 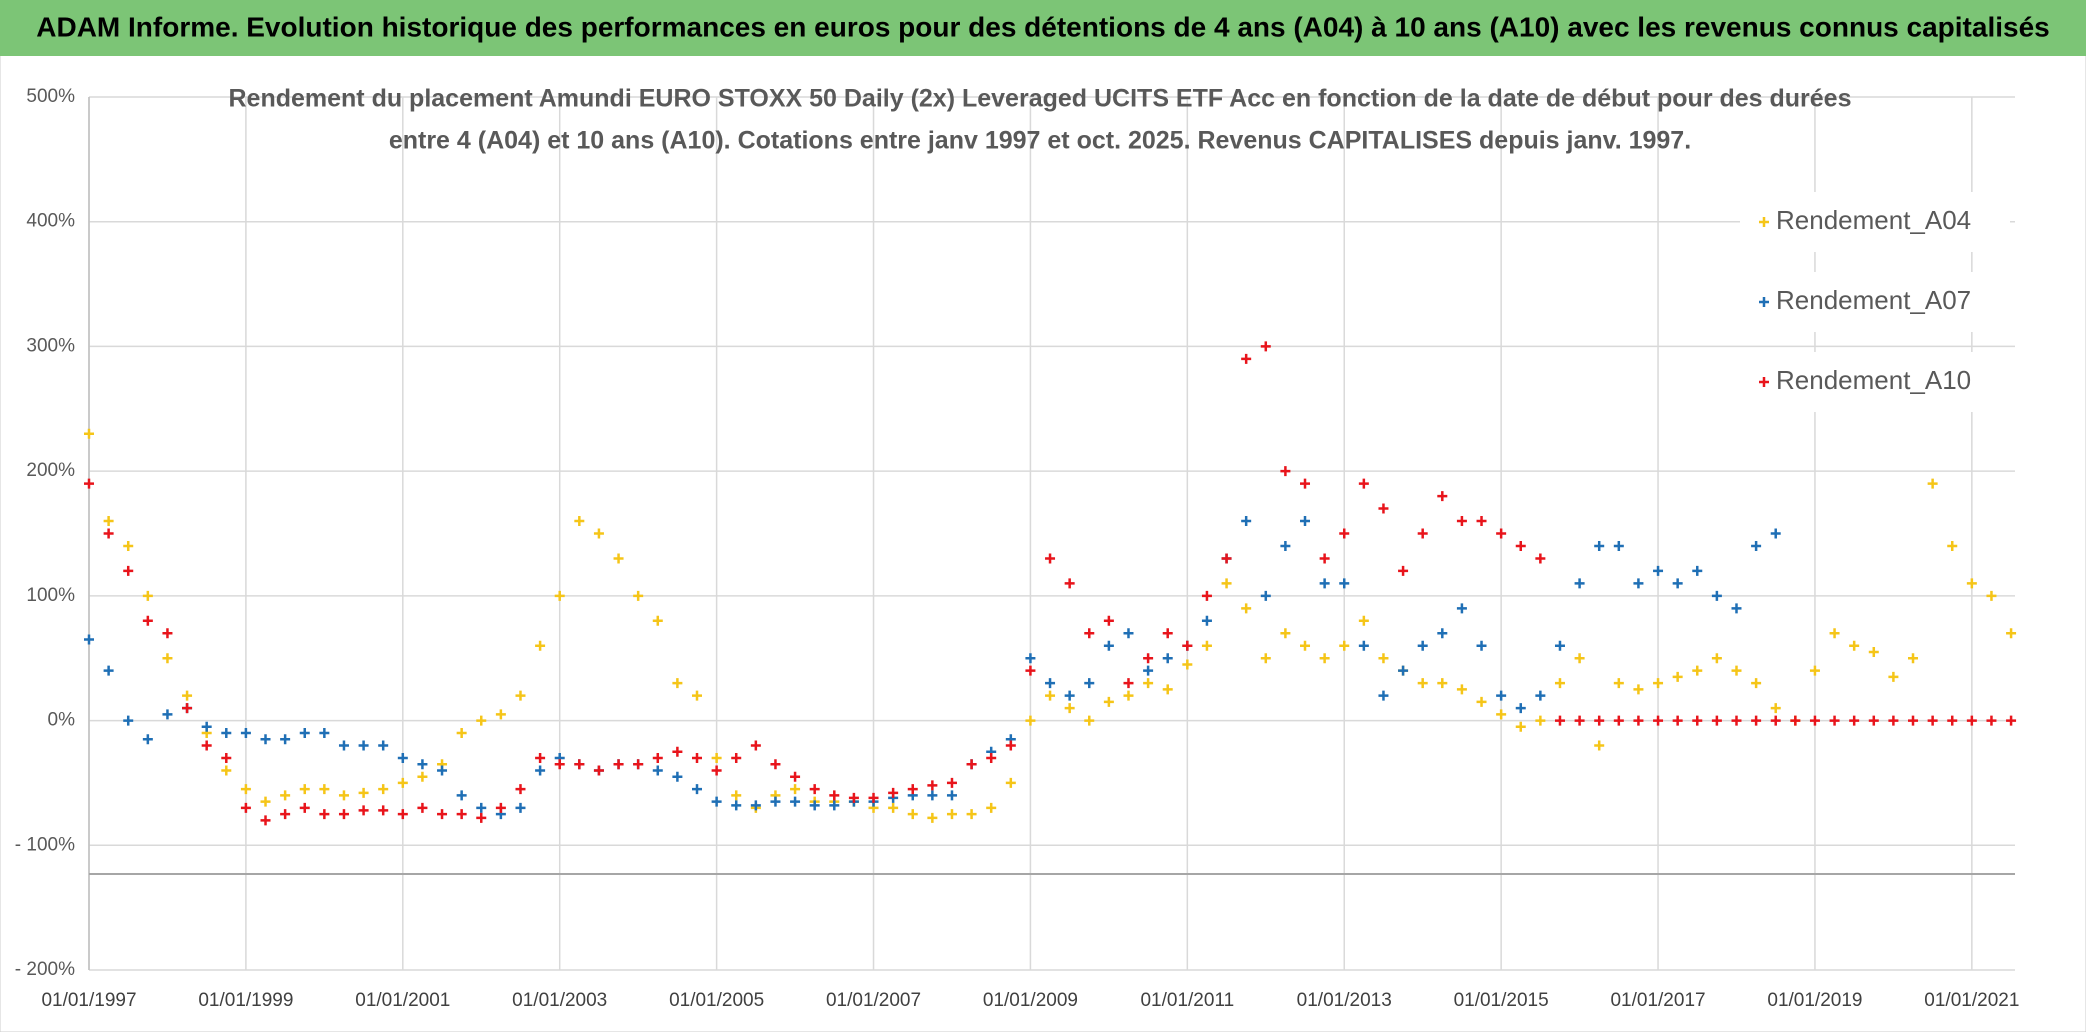 I want to click on x-tick-label: 01/01/2001, so click(x=402, y=1000).